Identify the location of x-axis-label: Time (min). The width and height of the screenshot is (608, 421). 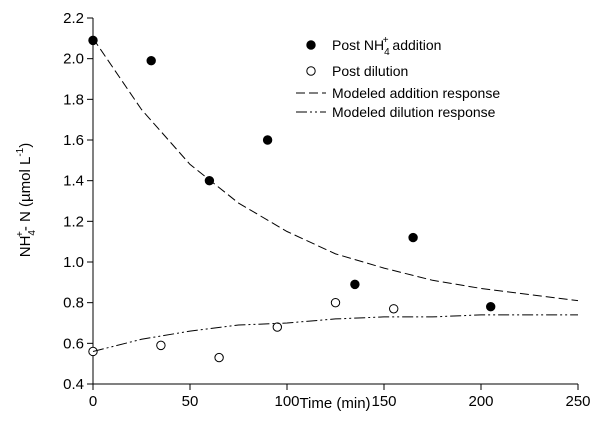
(334, 403).